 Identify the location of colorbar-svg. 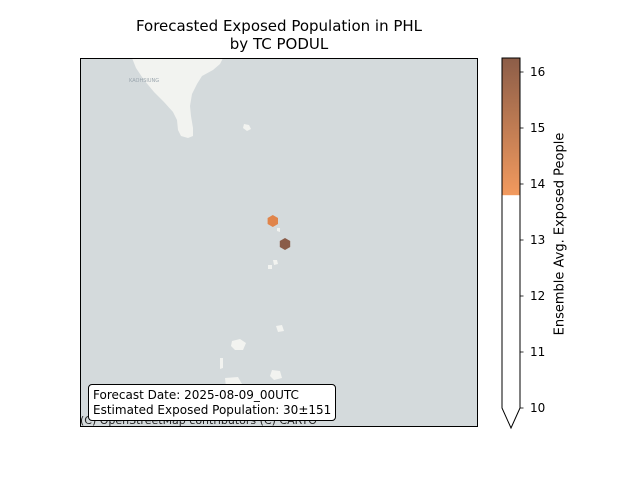
(512, 243).